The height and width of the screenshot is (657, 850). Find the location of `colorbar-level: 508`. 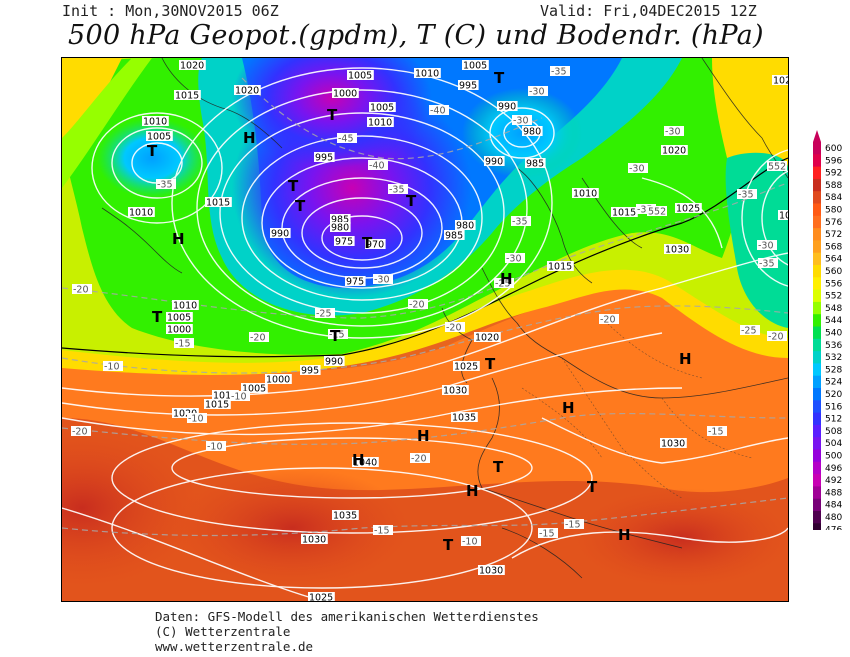

colorbar-level: 508 is located at coordinates (833, 432).